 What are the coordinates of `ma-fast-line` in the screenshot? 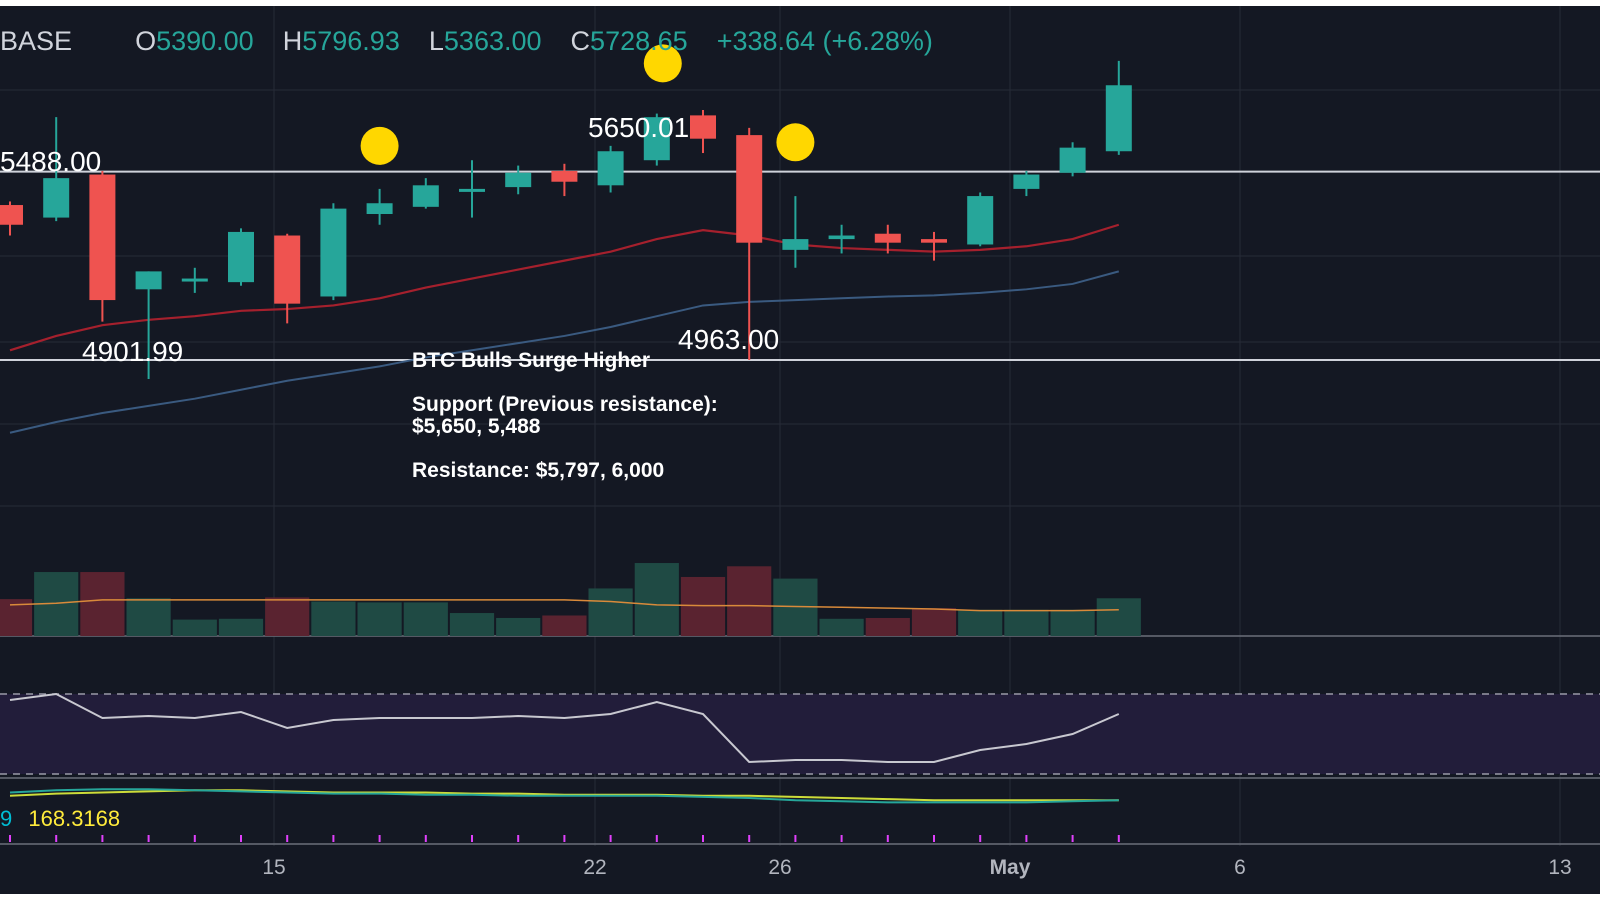 It's located at (564, 287).